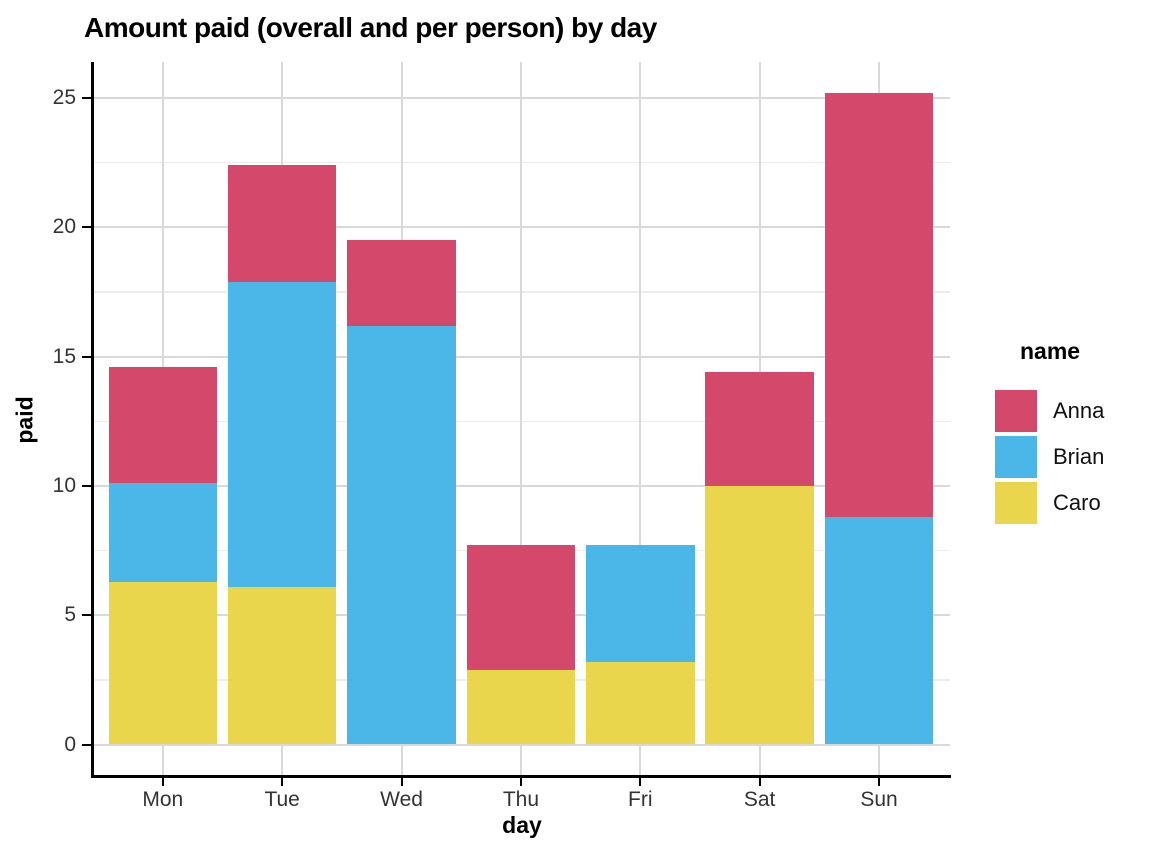 This screenshot has width=1152, height=864. What do you see at coordinates (1077, 502) in the screenshot?
I see `legend-label-caro: Caro` at bounding box center [1077, 502].